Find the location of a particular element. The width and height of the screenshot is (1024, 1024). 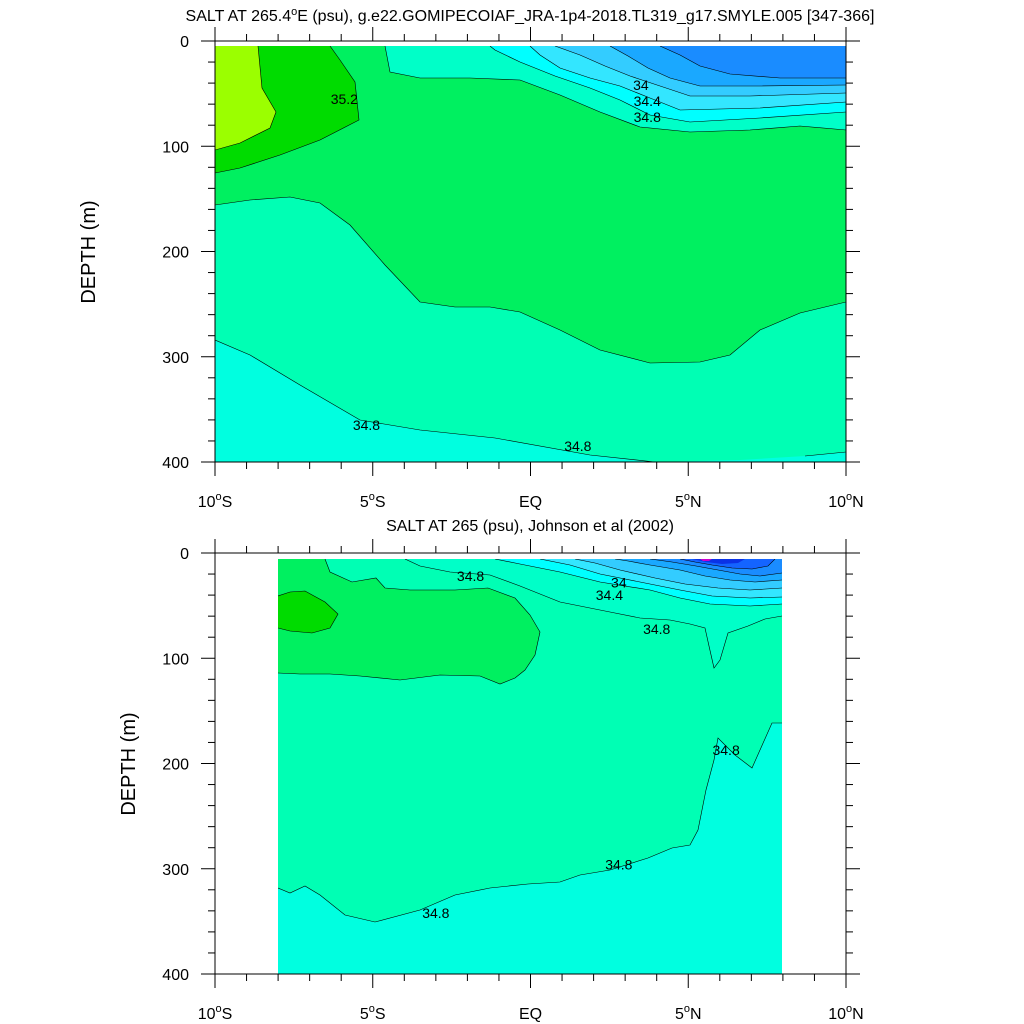

top-fill-35.4-band is located at coordinates (245, 98).